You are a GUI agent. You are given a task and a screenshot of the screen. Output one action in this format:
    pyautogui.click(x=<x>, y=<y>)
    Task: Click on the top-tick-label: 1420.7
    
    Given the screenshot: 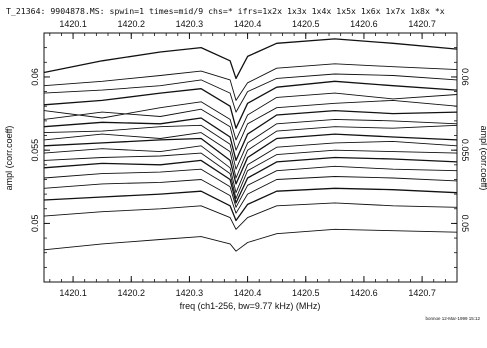 What is the action you would take?
    pyautogui.click(x=422, y=24)
    